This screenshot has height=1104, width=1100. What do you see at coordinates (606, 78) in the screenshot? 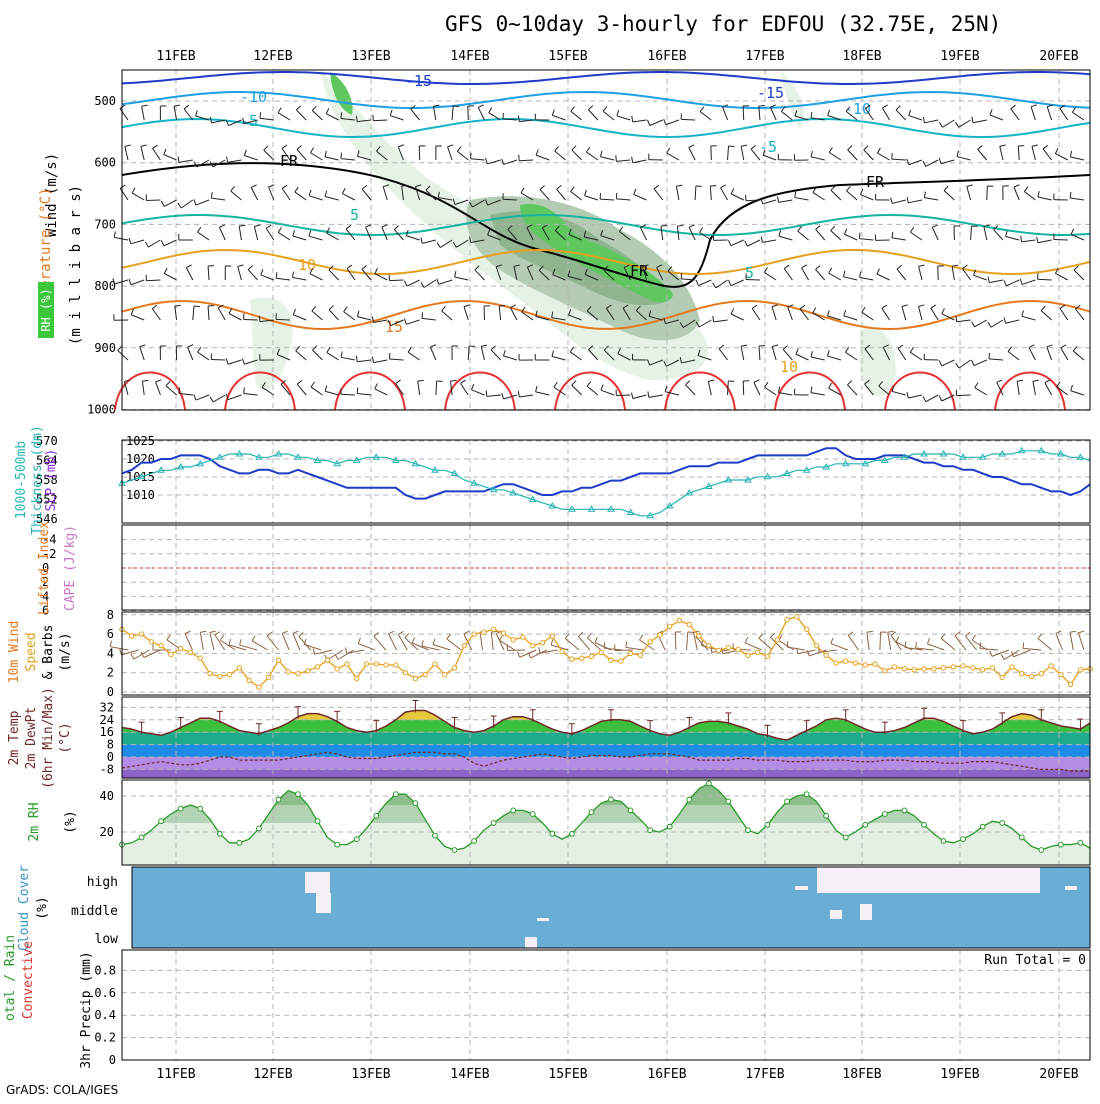
I see `contour-minus15` at bounding box center [606, 78].